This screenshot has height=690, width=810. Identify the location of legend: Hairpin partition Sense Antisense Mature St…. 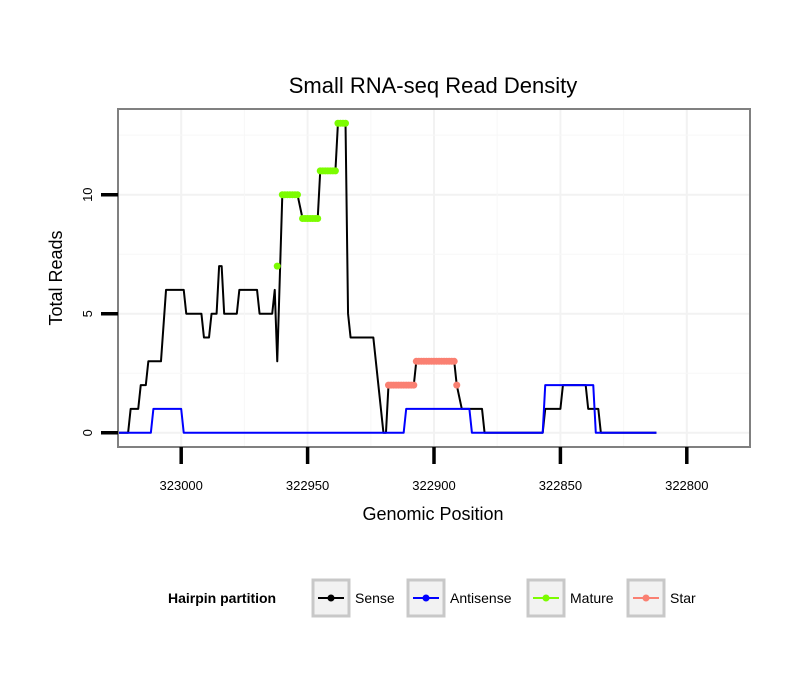
(432, 598).